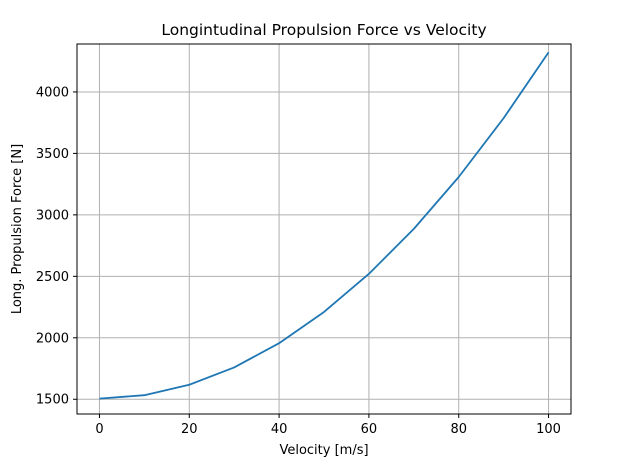  What do you see at coordinates (548, 429) in the screenshot?
I see `x-tick-label: 100` at bounding box center [548, 429].